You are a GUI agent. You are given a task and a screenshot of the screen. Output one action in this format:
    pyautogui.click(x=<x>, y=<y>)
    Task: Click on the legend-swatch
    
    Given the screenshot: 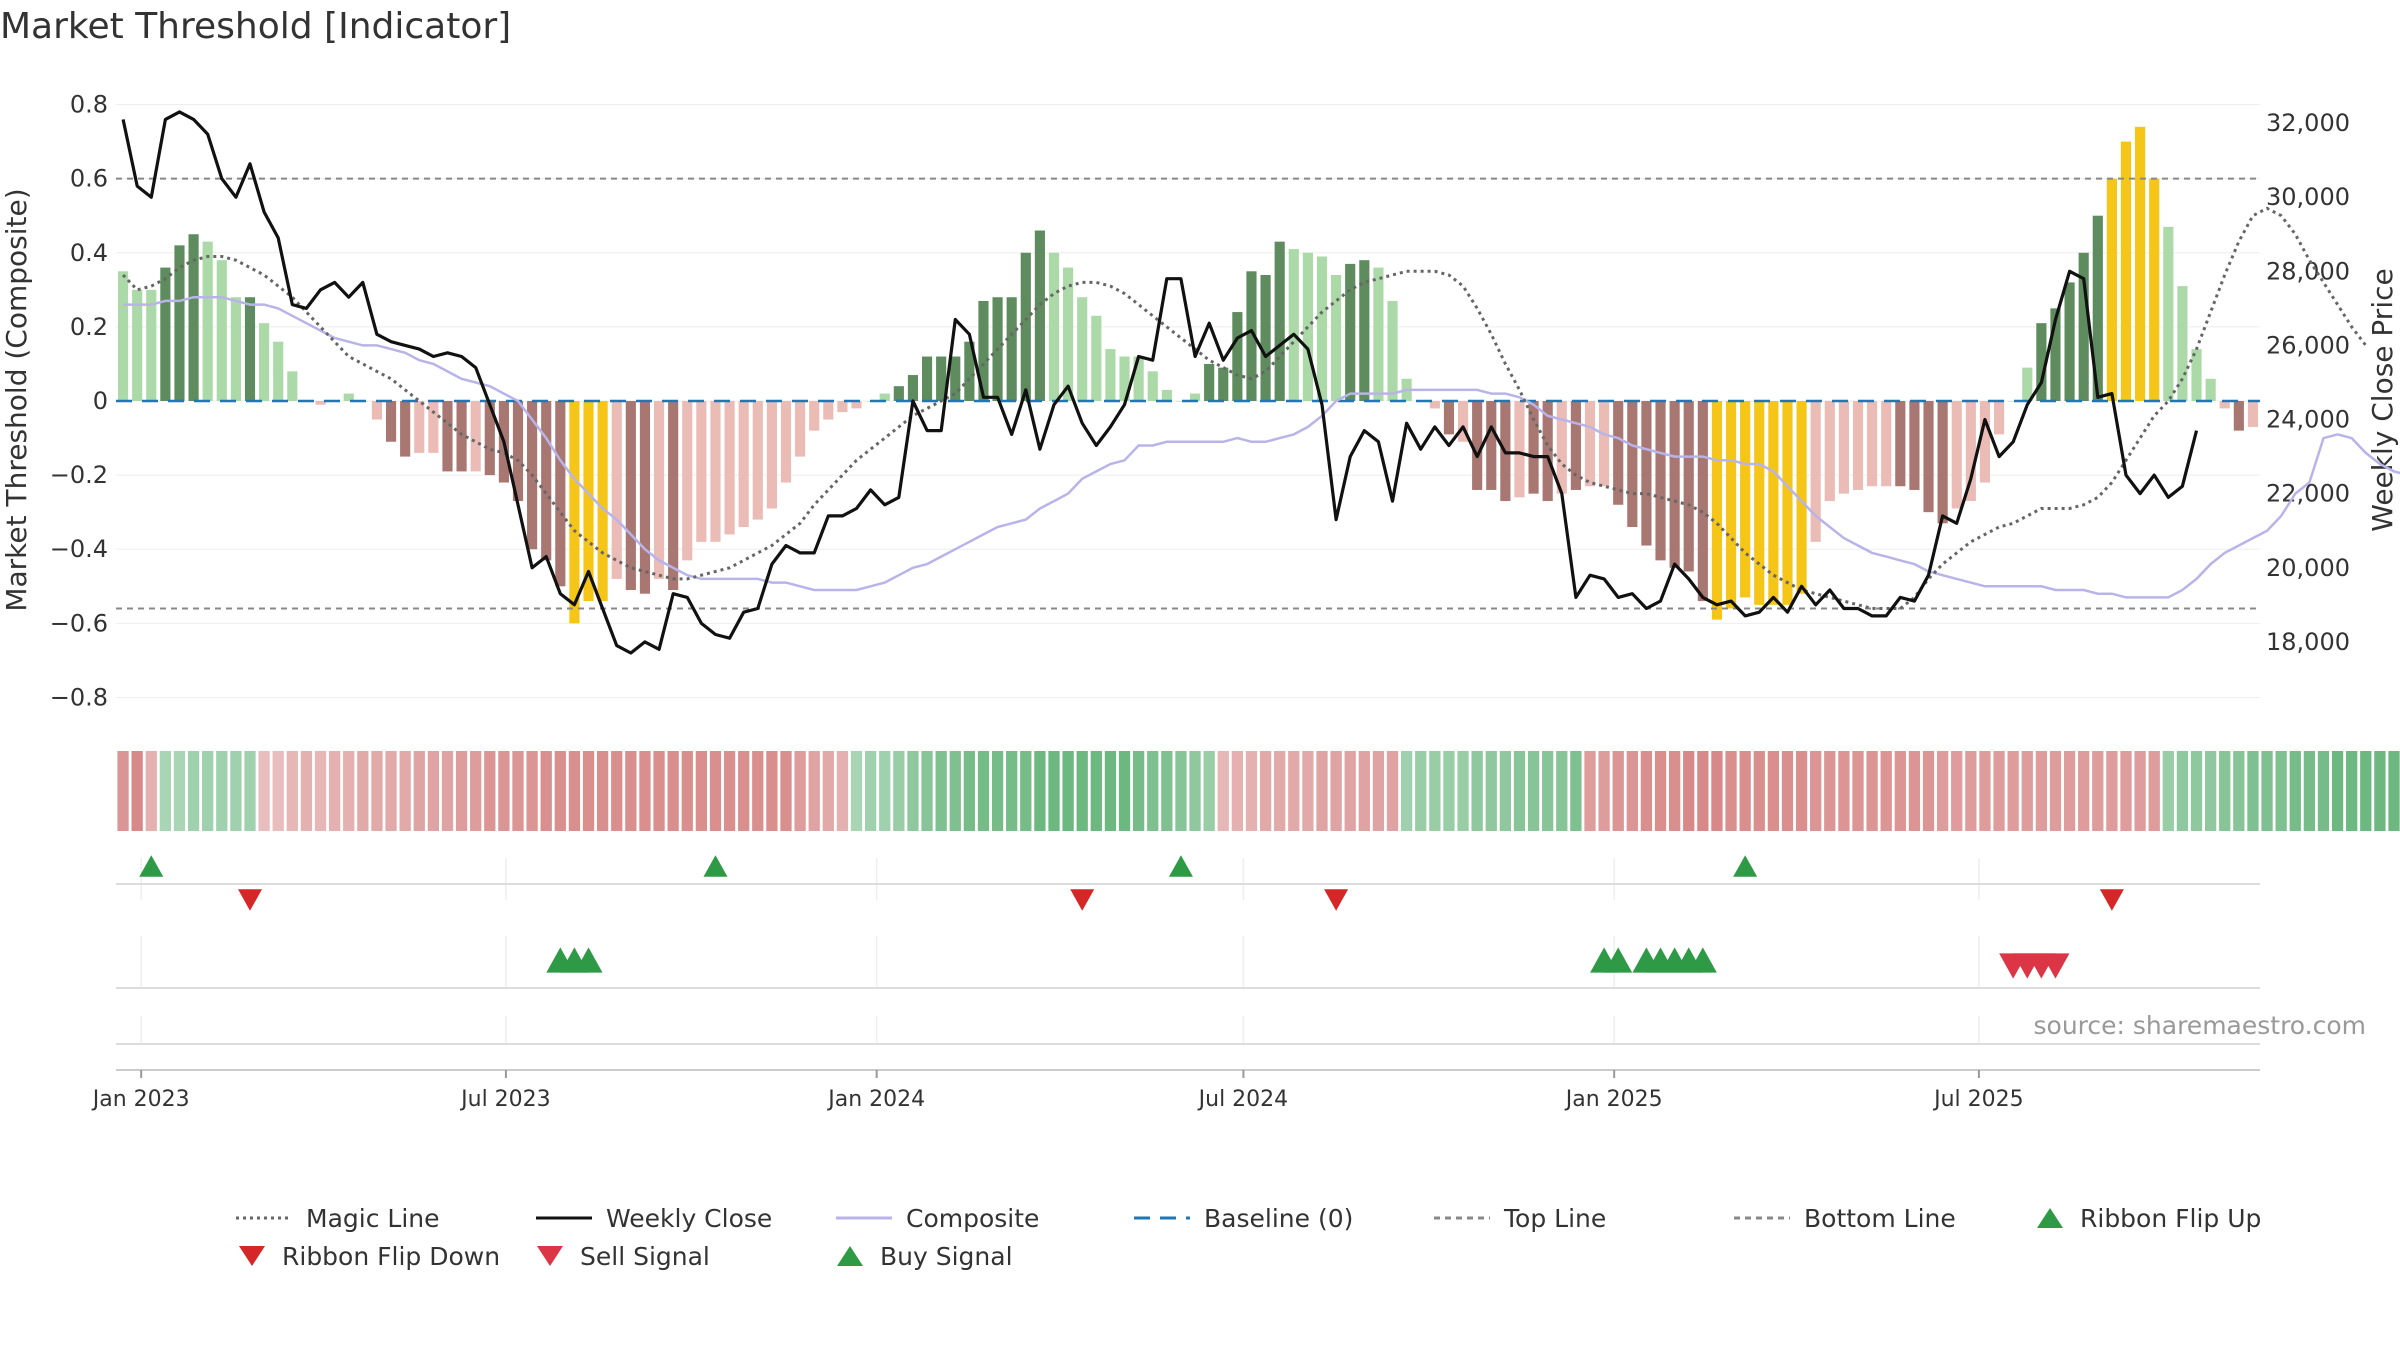 What is the action you would take?
    pyautogui.click(x=850, y=1256)
    